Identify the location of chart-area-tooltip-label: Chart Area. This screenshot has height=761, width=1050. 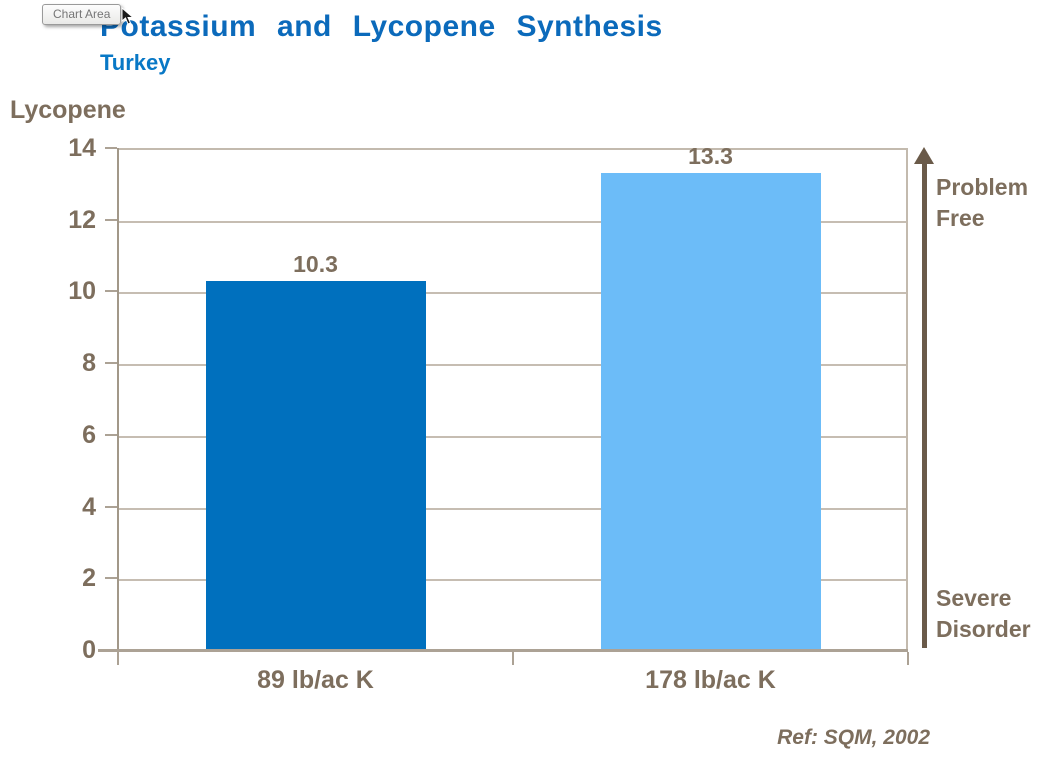
(82, 14).